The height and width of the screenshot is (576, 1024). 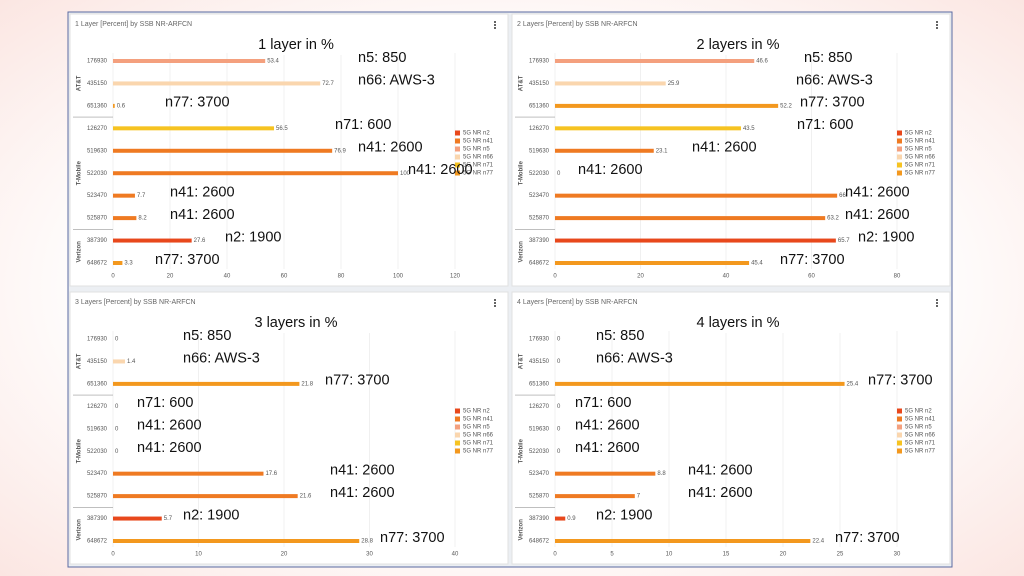 What do you see at coordinates (306, 497) in the screenshot?
I see `value-label: 21.6` at bounding box center [306, 497].